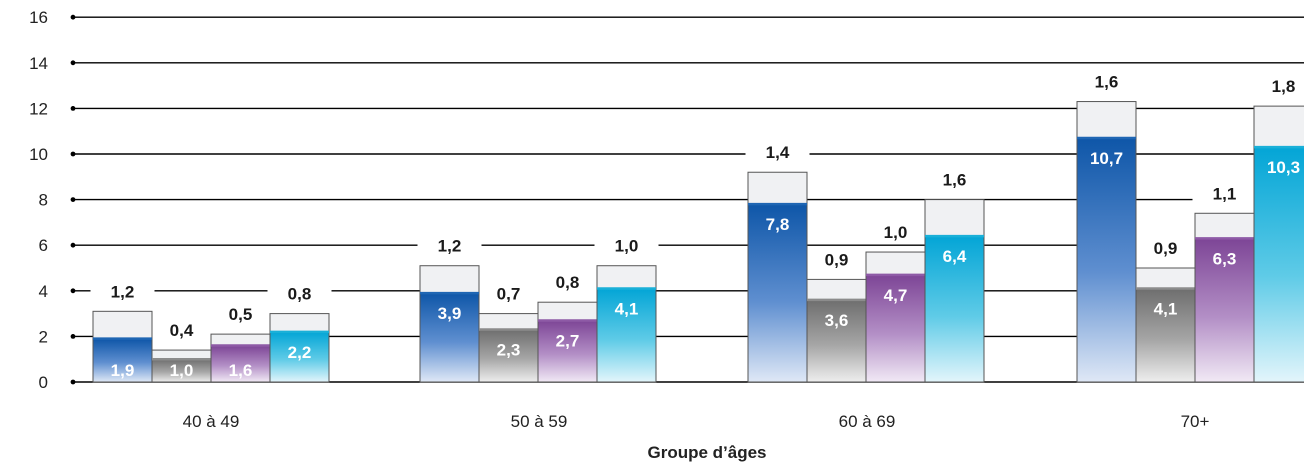 The image size is (1304, 465). What do you see at coordinates (837, 320) in the screenshot?
I see `bar-value-label: 3,6` at bounding box center [837, 320].